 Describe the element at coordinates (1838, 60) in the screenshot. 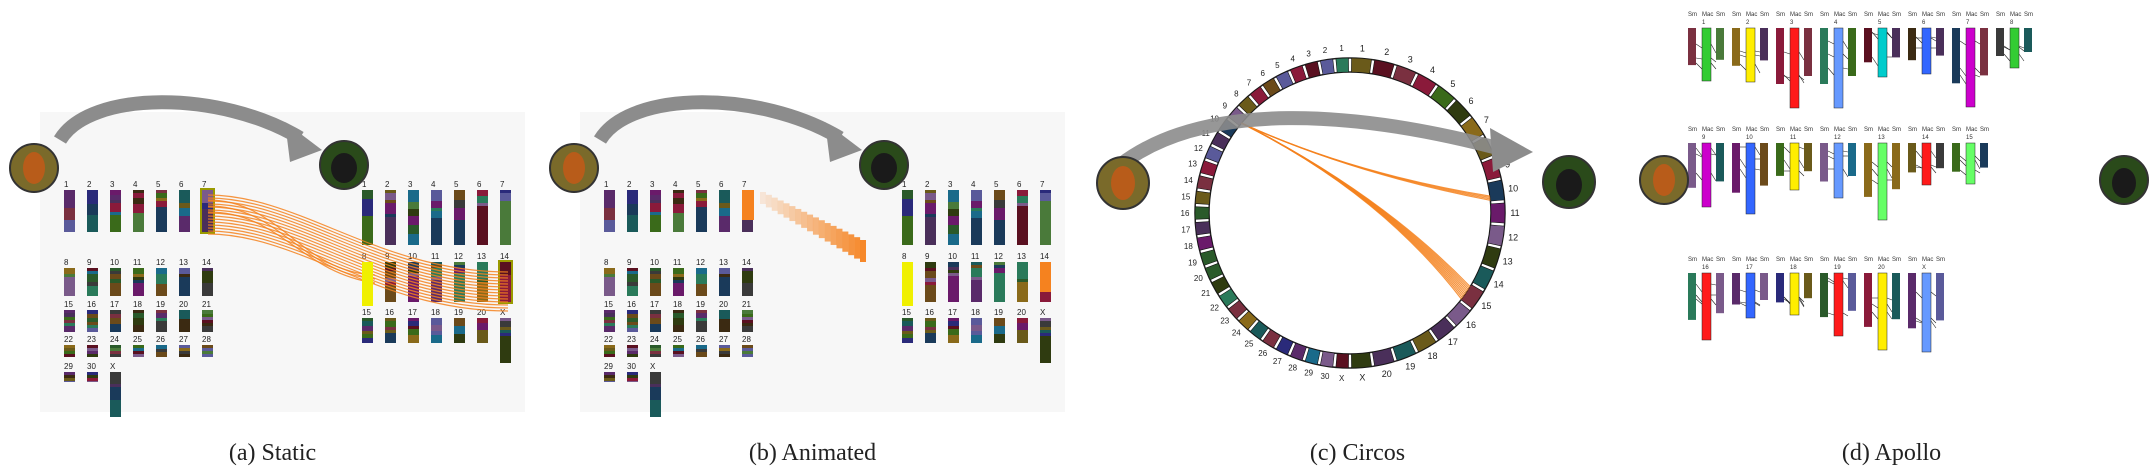

I see `synteny-miniplot: Sm Mac Sm4` at that location.